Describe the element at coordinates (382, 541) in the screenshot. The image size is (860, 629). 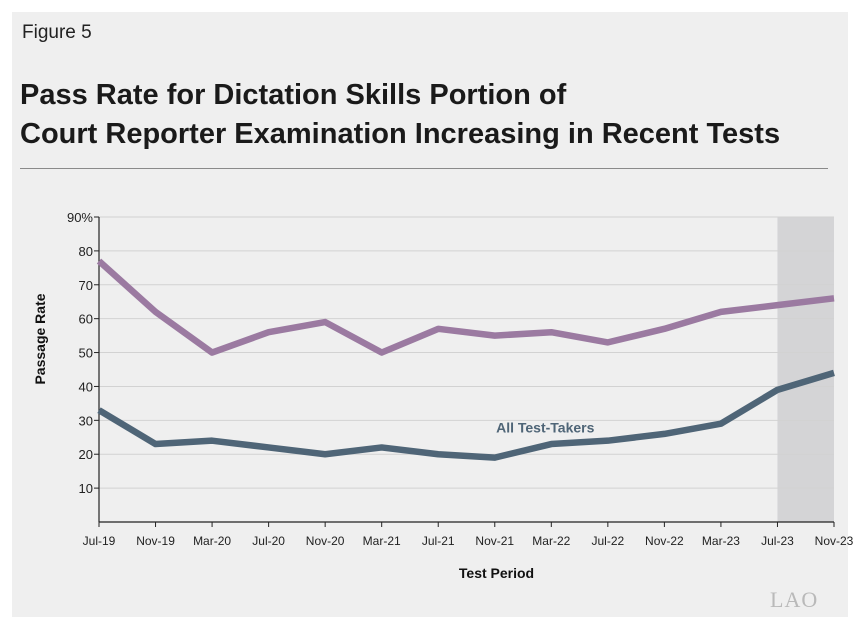
I see `x-tick-label: Mar-21` at that location.